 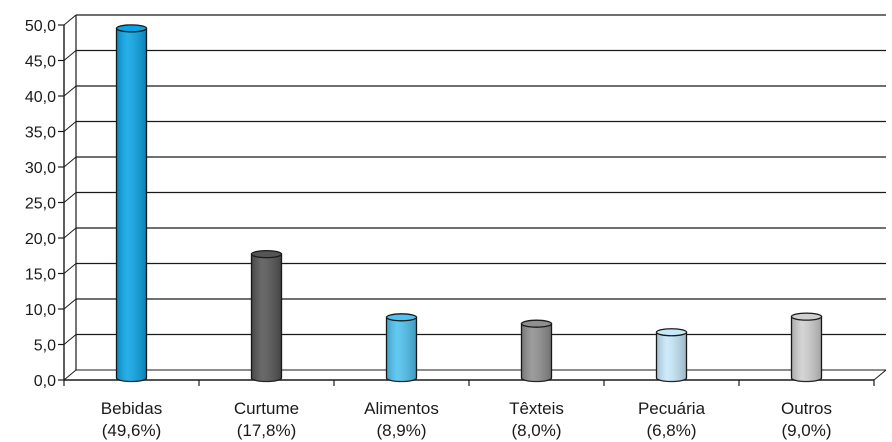 I want to click on floor-right-edge, so click(x=880, y=375).